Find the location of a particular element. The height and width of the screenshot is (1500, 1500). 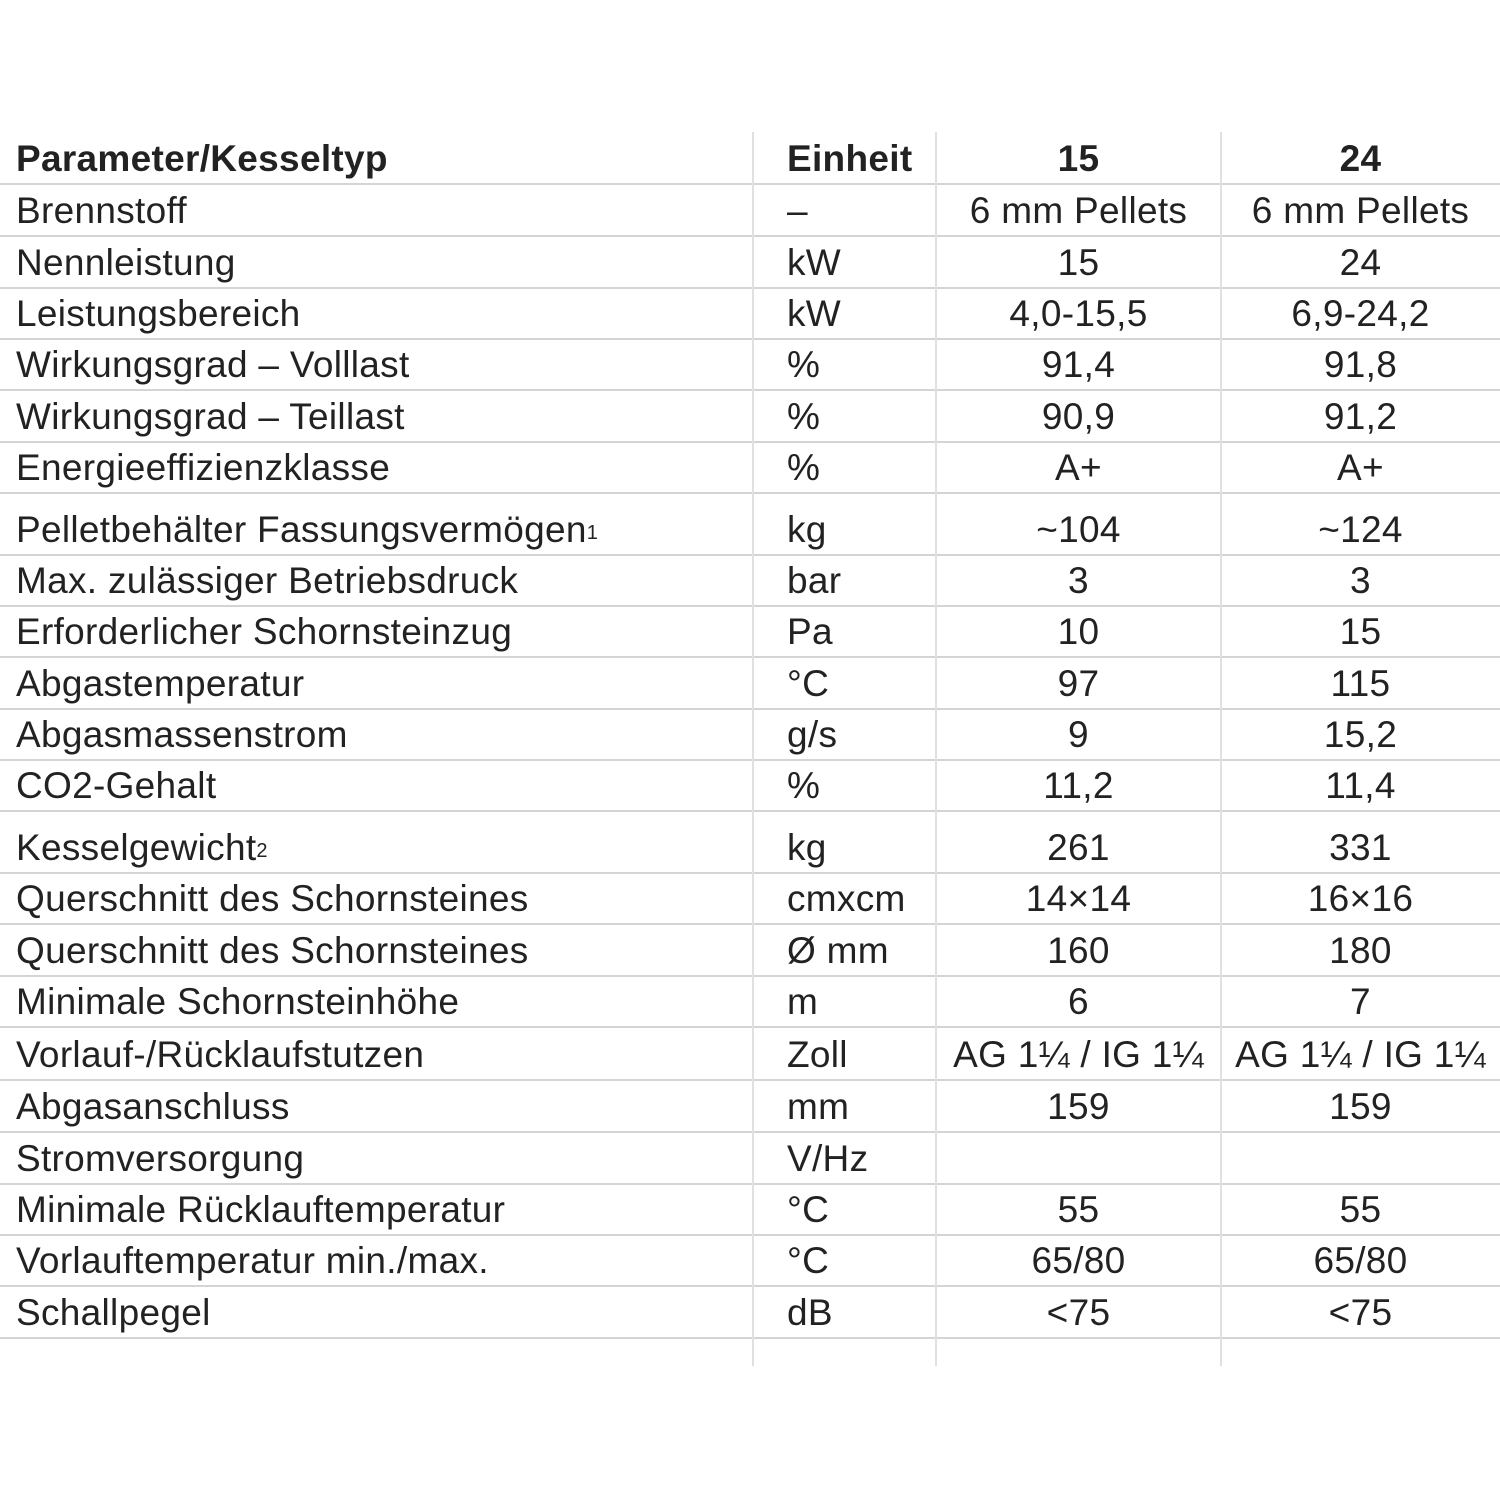

footnote-mark: 2 is located at coordinates (262, 851).